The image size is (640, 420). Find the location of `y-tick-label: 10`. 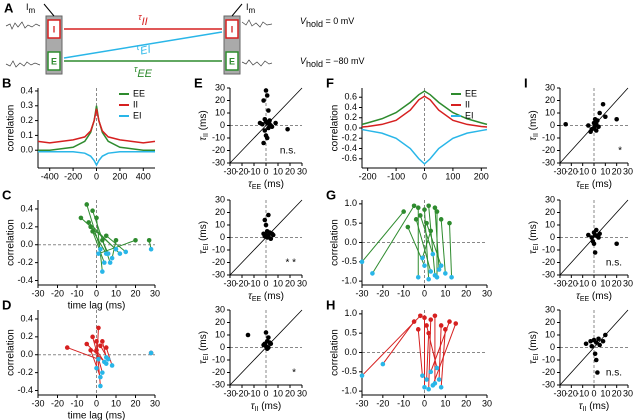

y-tick-label: 10 is located at coordinates (550, 334).